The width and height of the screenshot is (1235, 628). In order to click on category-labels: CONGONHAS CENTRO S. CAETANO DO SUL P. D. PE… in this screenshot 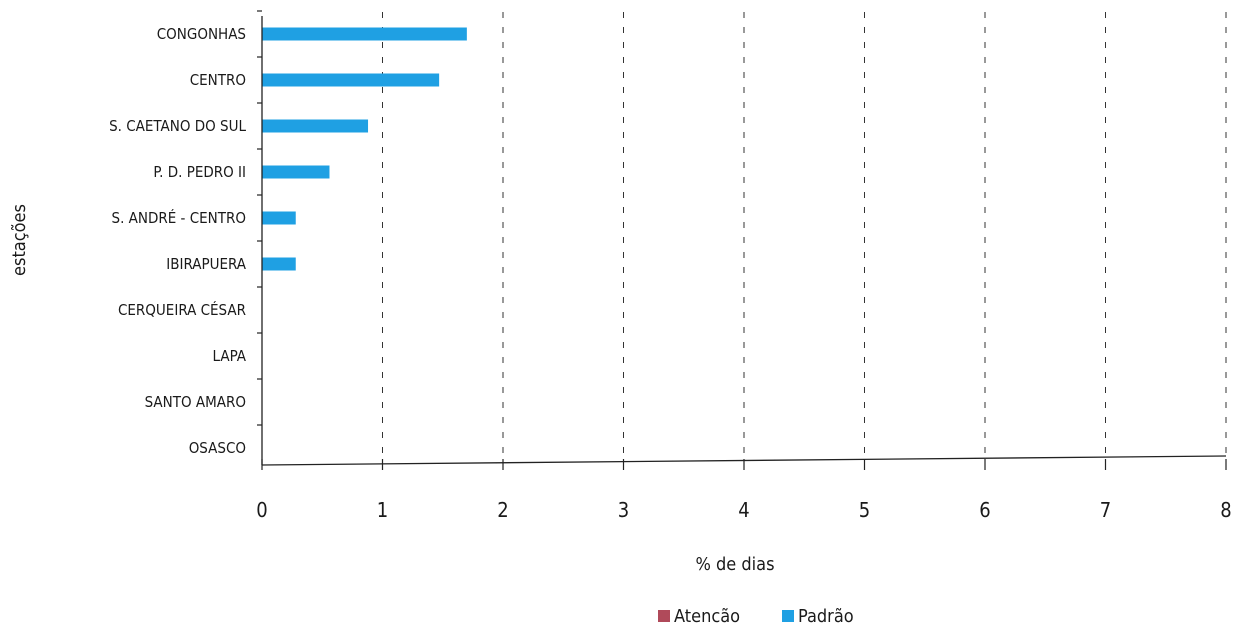, I will do `click(178, 241)`.